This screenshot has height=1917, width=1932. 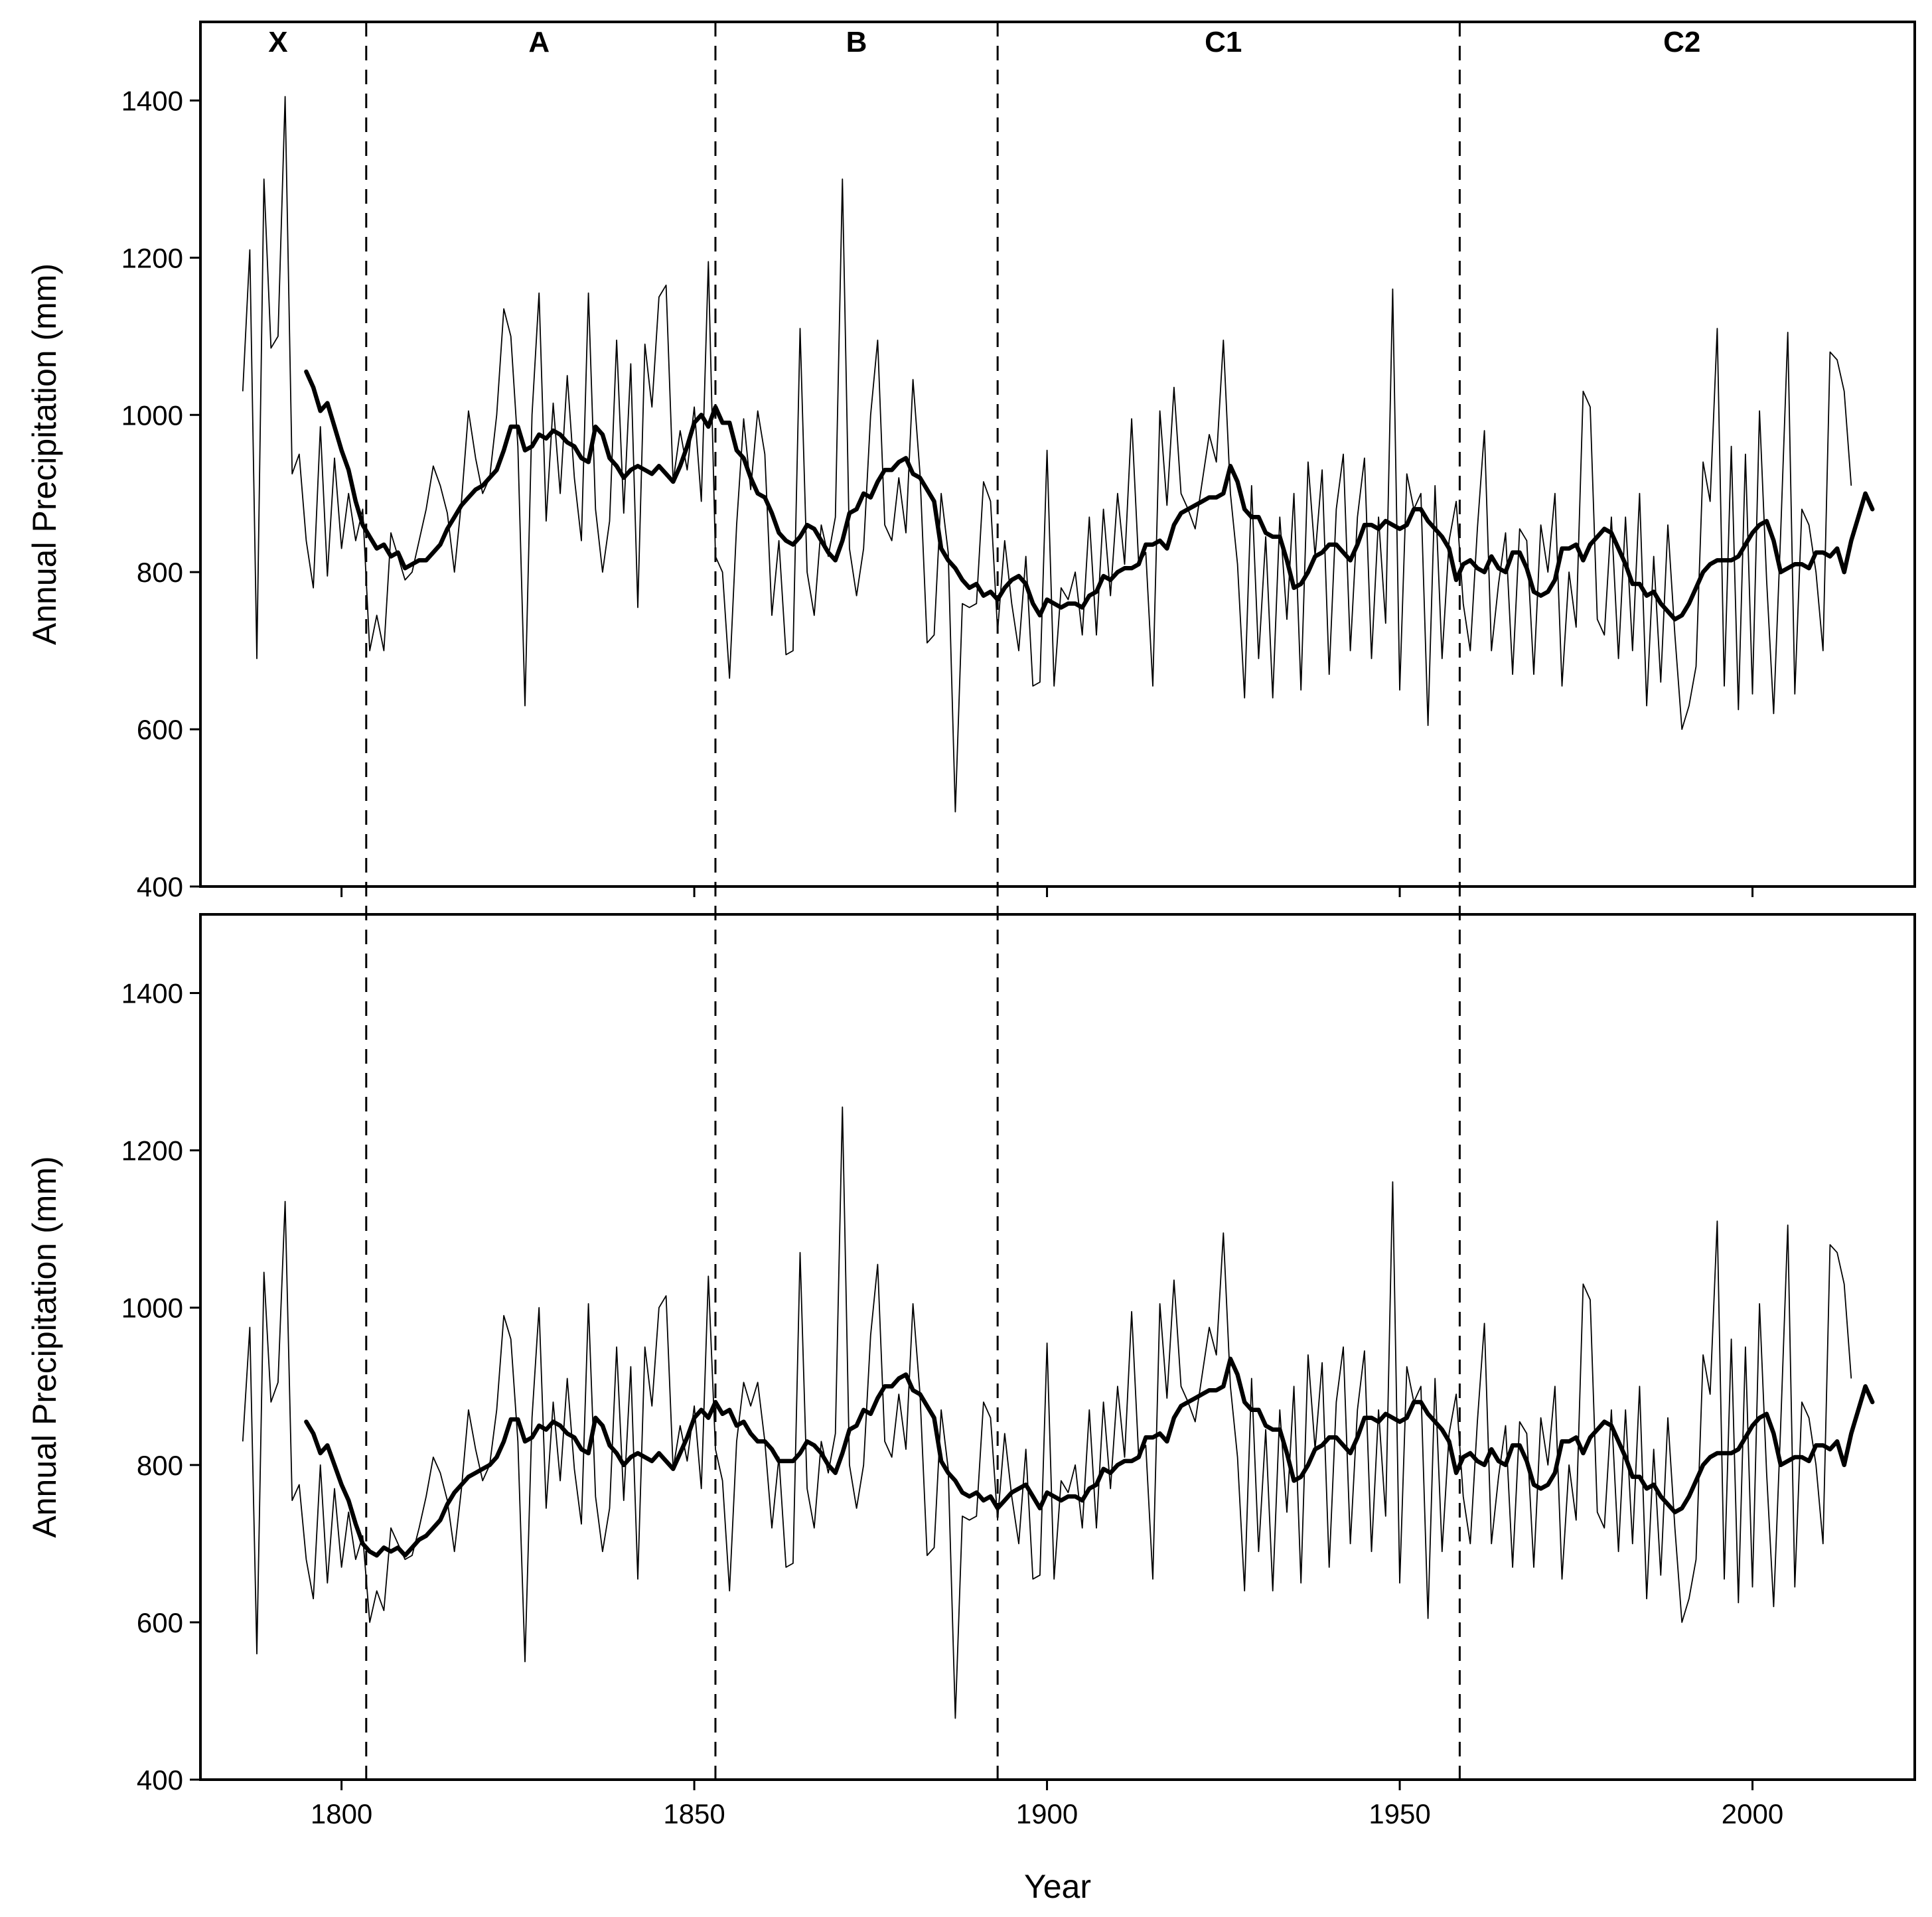 I want to click on period-label-a: A, so click(x=539, y=42).